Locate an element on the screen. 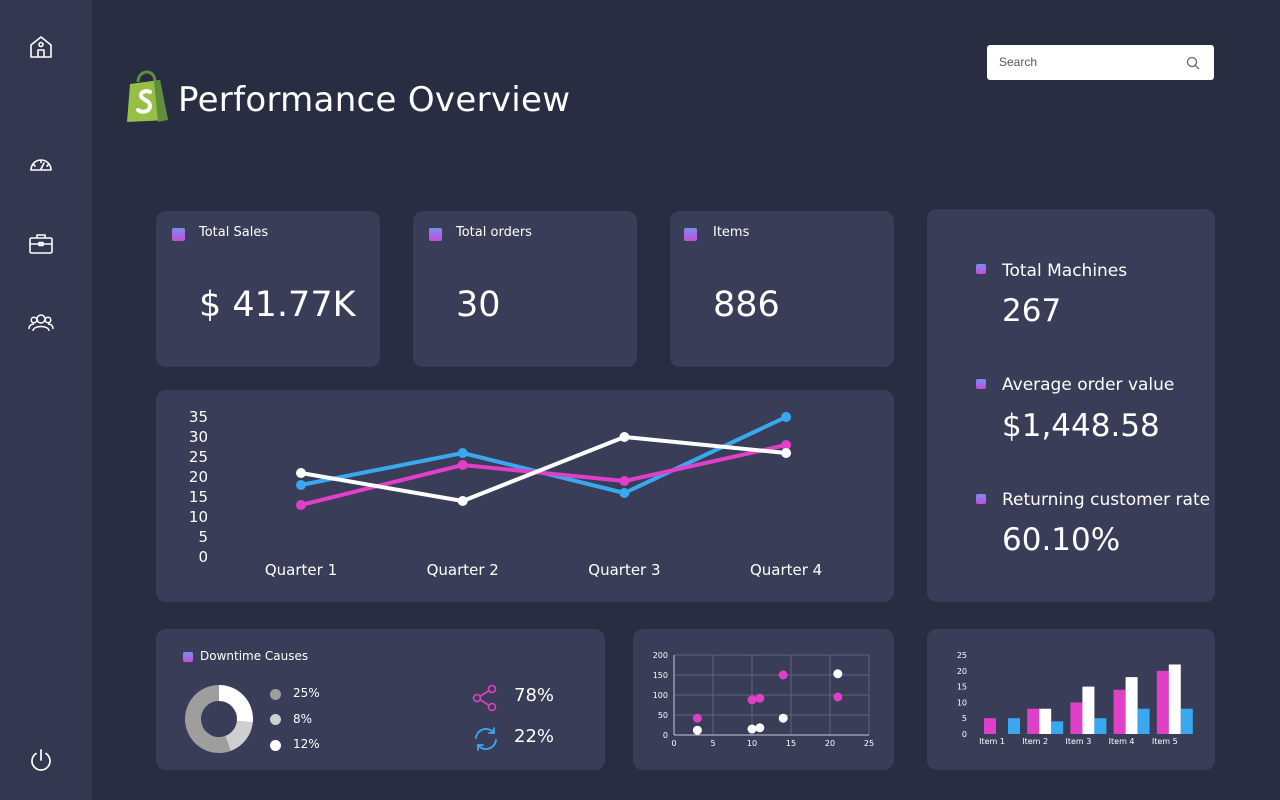 This screenshot has height=800, width=1280. search-box is located at coordinates (1100, 62).